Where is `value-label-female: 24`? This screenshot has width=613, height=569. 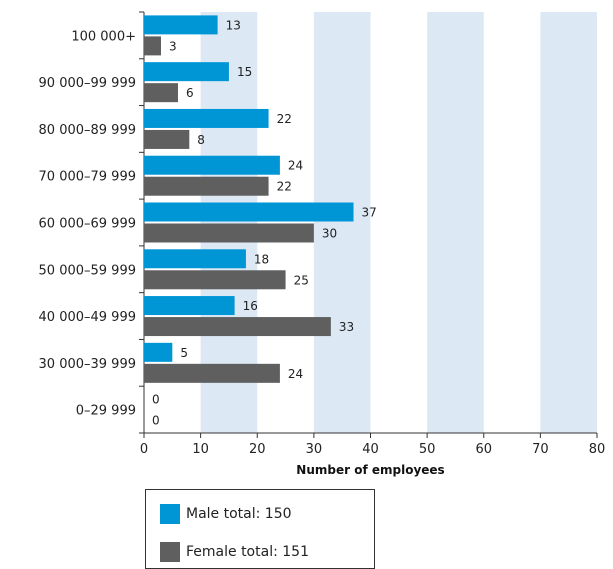
value-label-female: 24 is located at coordinates (295, 374).